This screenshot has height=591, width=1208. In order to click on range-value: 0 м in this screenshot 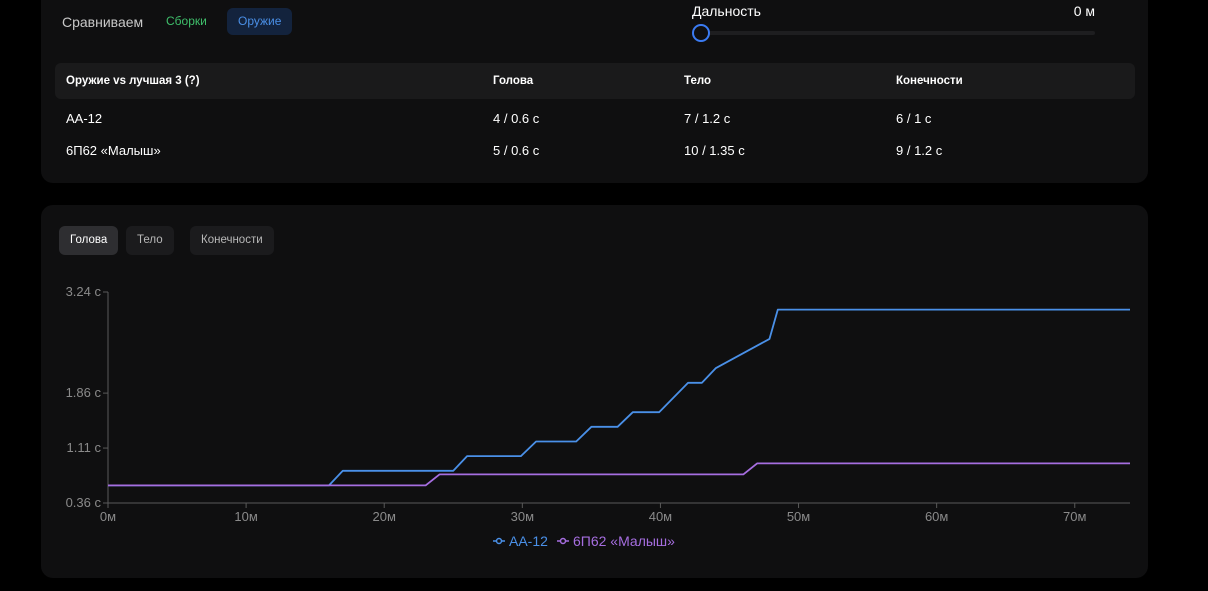, I will do `click(1084, 11)`.